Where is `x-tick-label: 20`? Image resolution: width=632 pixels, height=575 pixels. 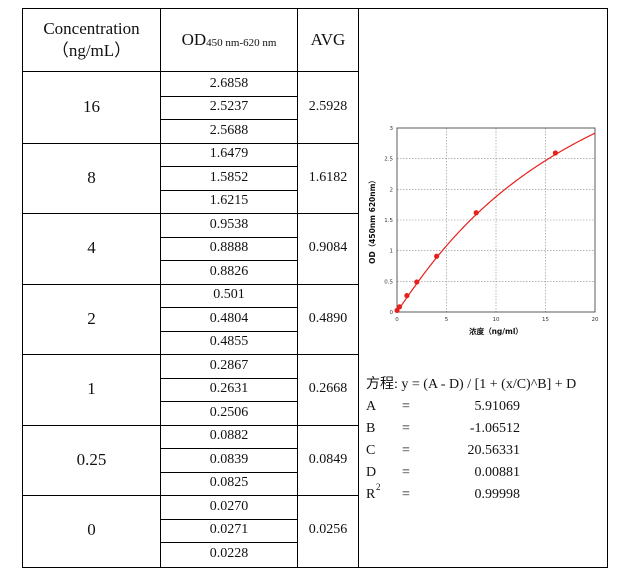 x-tick-label: 20 is located at coordinates (595, 320).